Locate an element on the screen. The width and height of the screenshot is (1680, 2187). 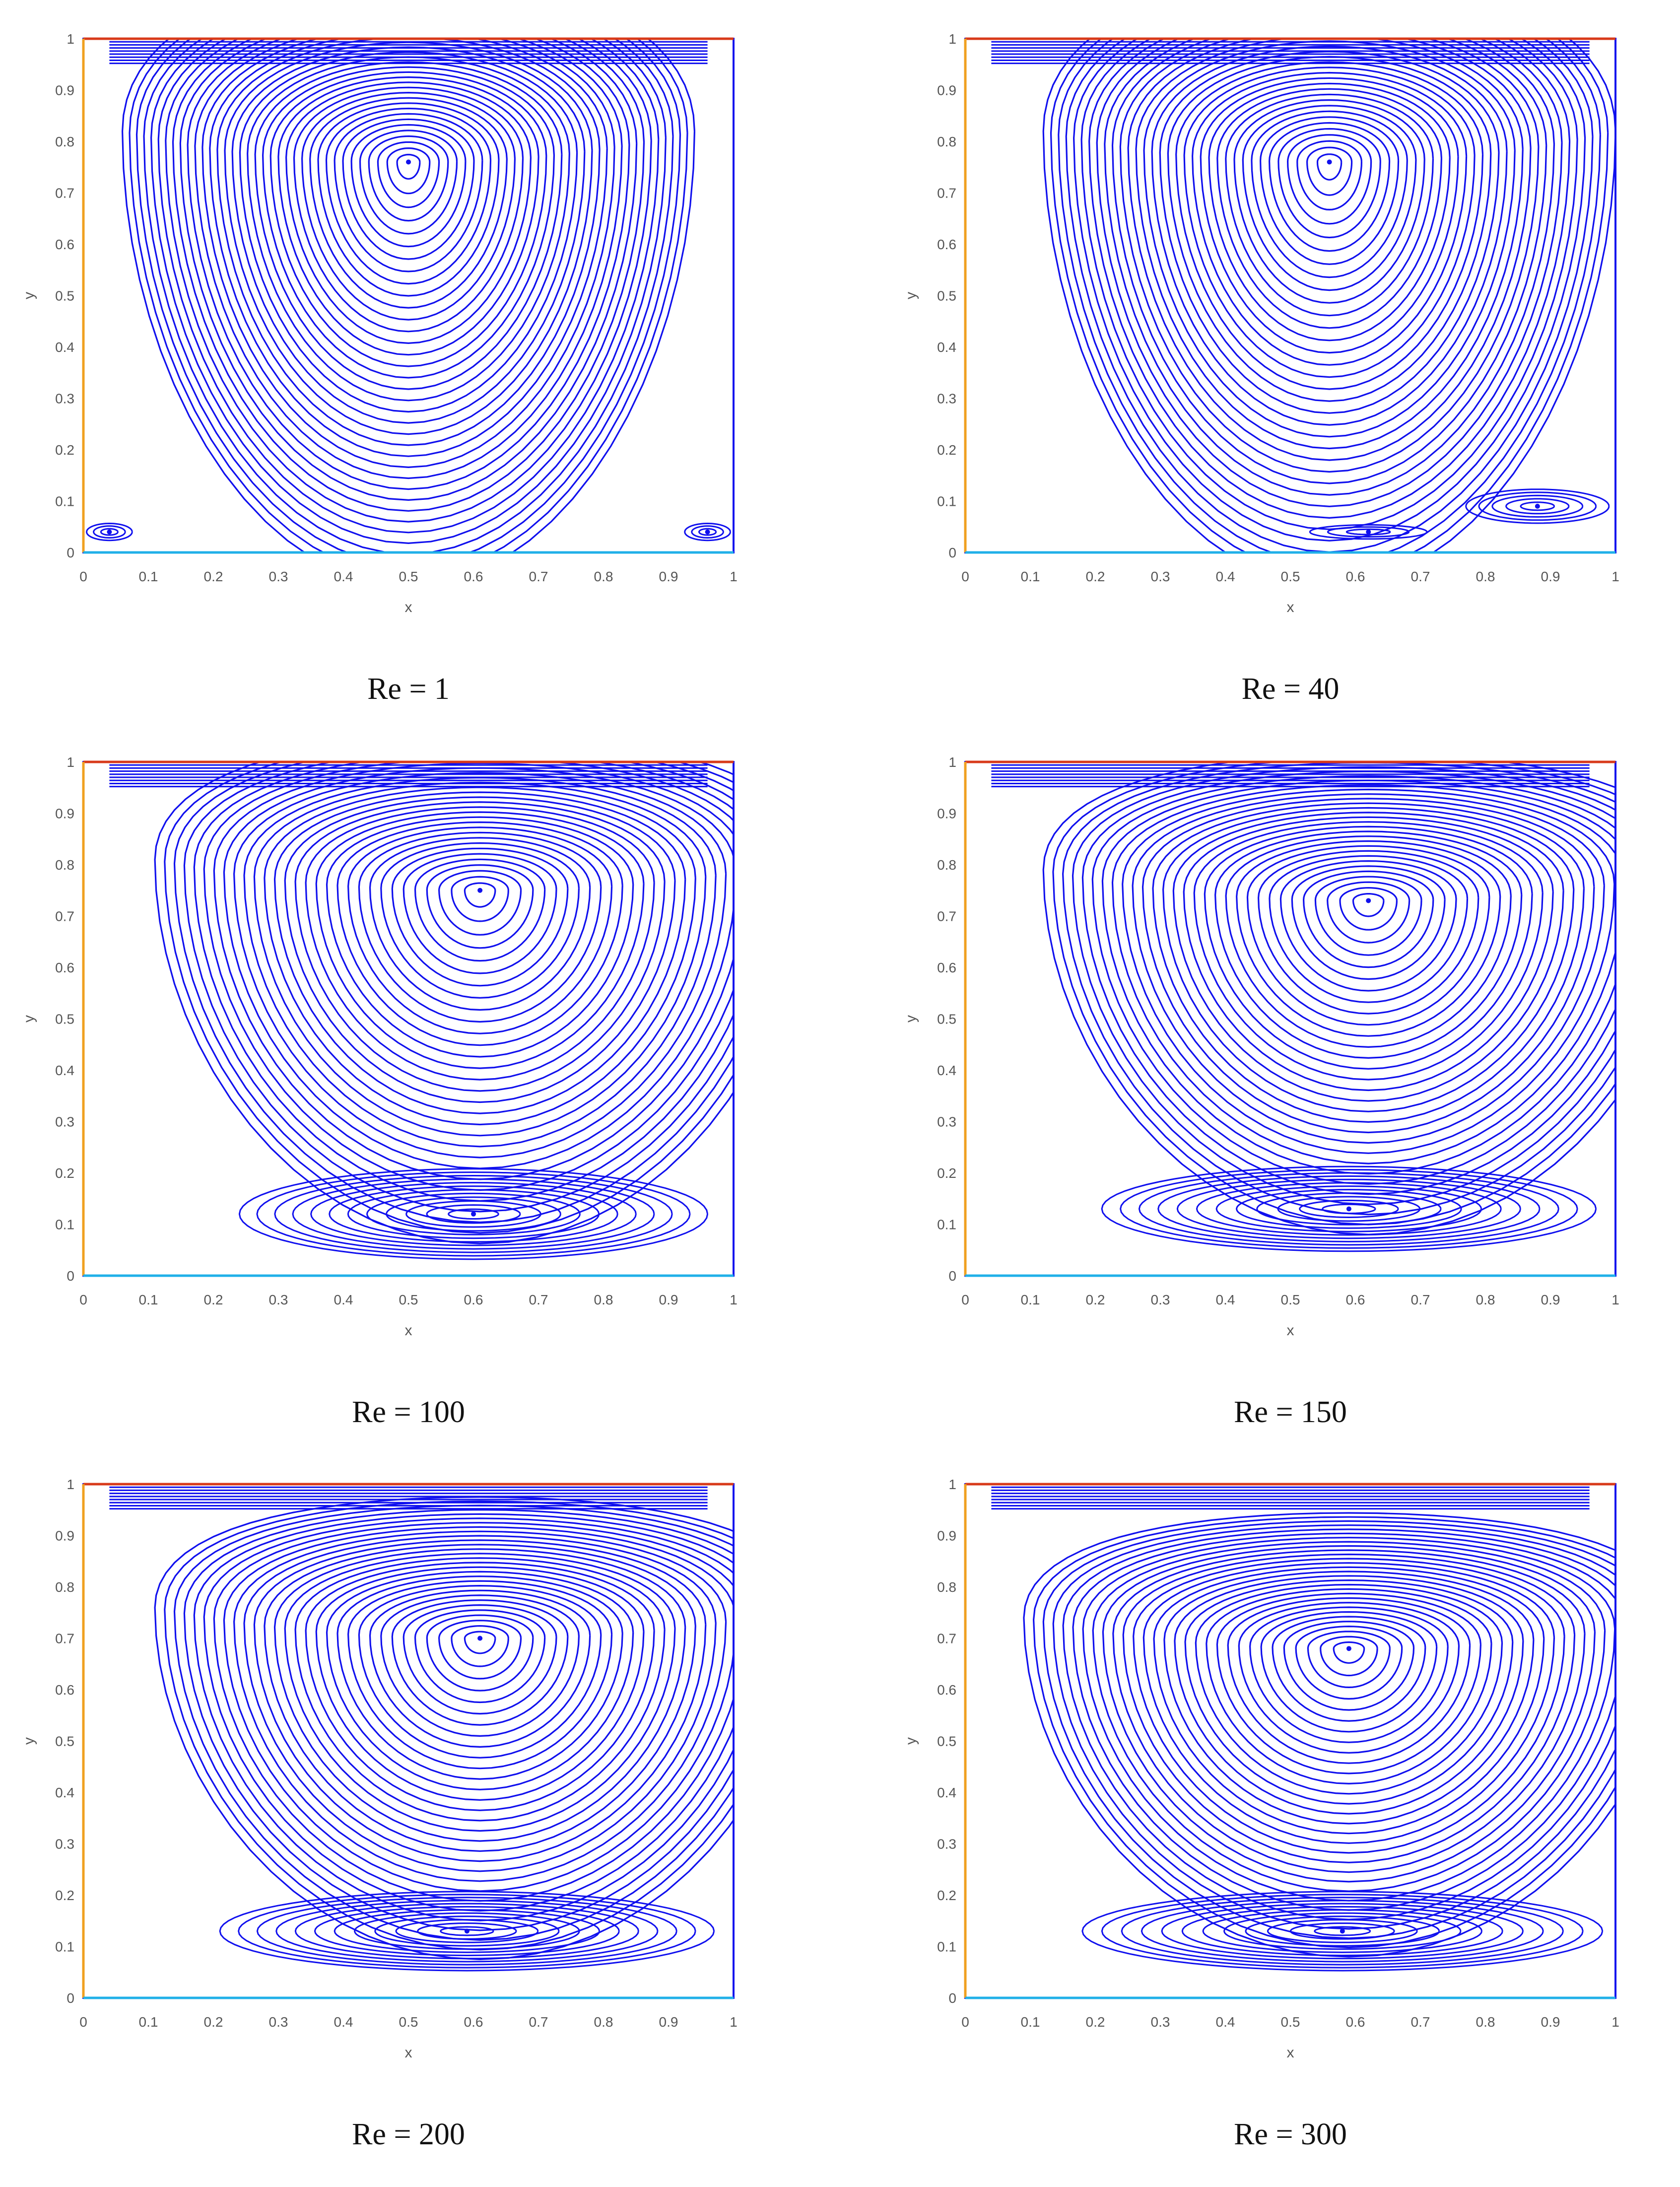
streamlines-group is located at coordinates (421, 1011).